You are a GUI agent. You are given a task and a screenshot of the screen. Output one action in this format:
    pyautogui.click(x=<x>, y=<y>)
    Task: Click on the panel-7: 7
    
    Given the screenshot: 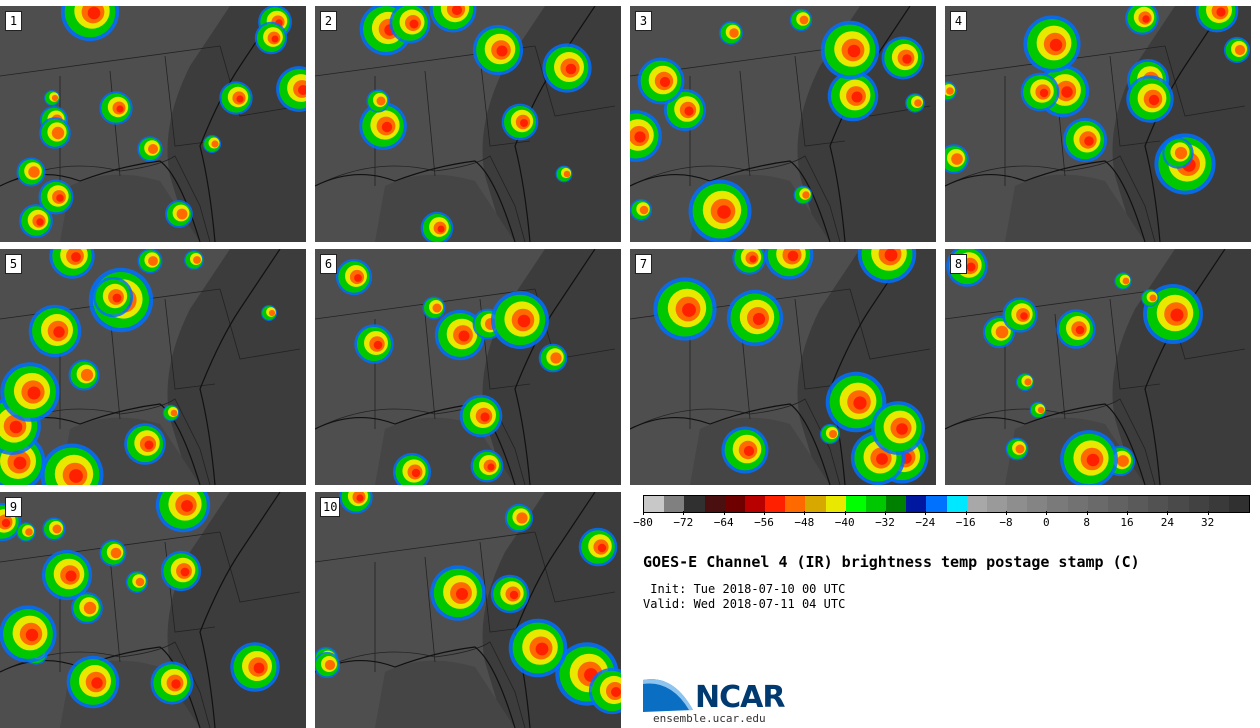 What is the action you would take?
    pyautogui.click(x=783, y=367)
    